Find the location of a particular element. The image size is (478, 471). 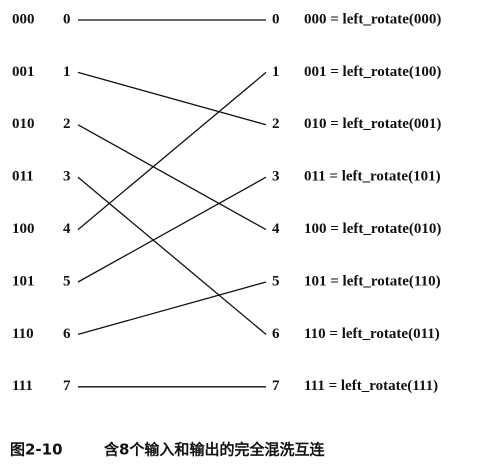

output-equation: 110 = left_rotate(011) is located at coordinates (372, 334).